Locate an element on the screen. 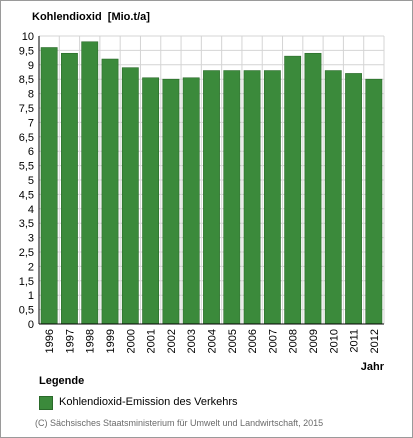  y-tick-label: 9,5 is located at coordinates (26, 51).